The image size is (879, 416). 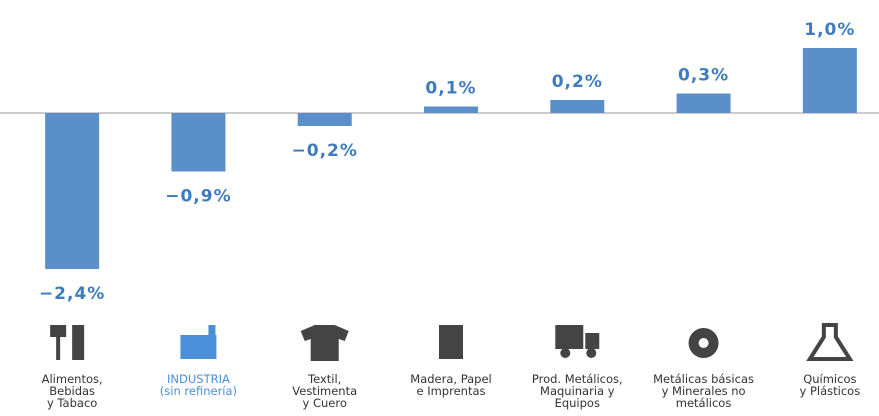 I want to click on value-label: 0,1%, so click(x=450, y=89).